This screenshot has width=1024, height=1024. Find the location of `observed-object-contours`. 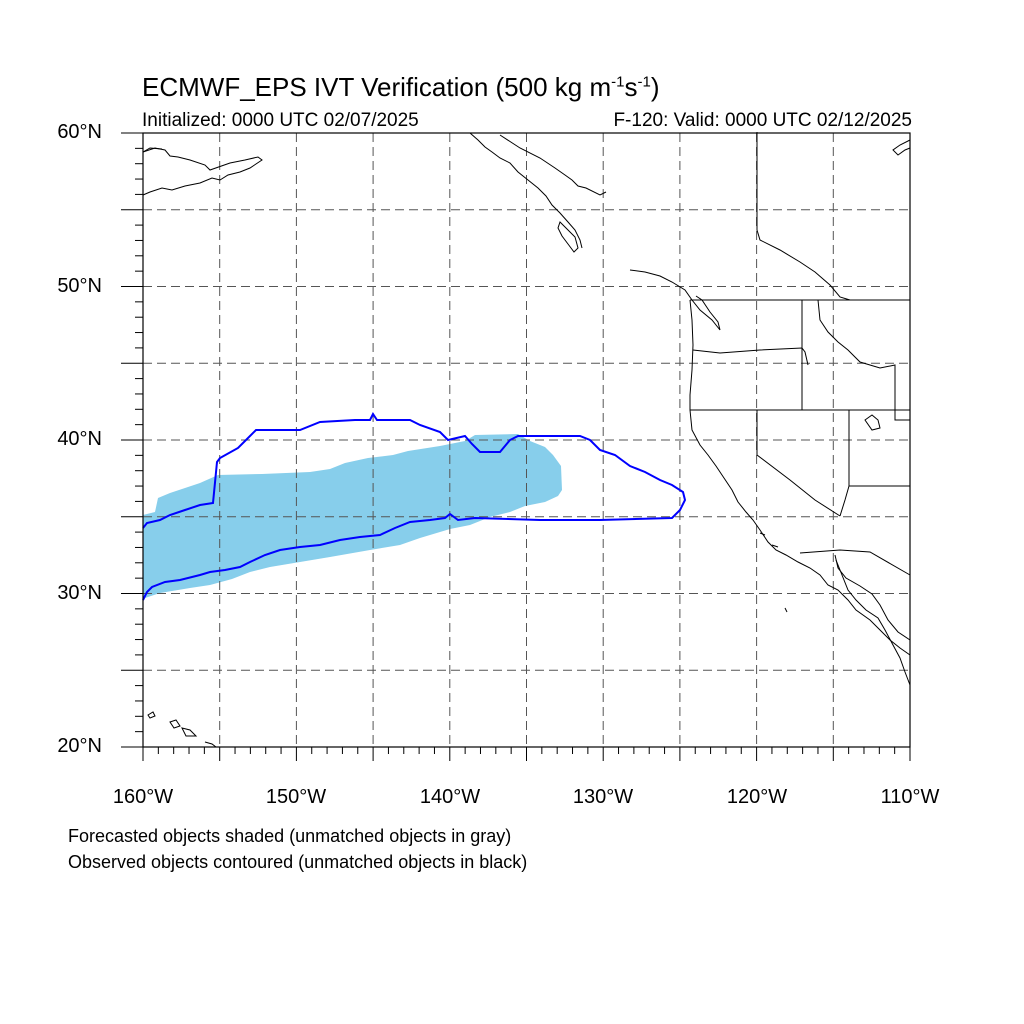

observed-object-contours is located at coordinates (414, 506).